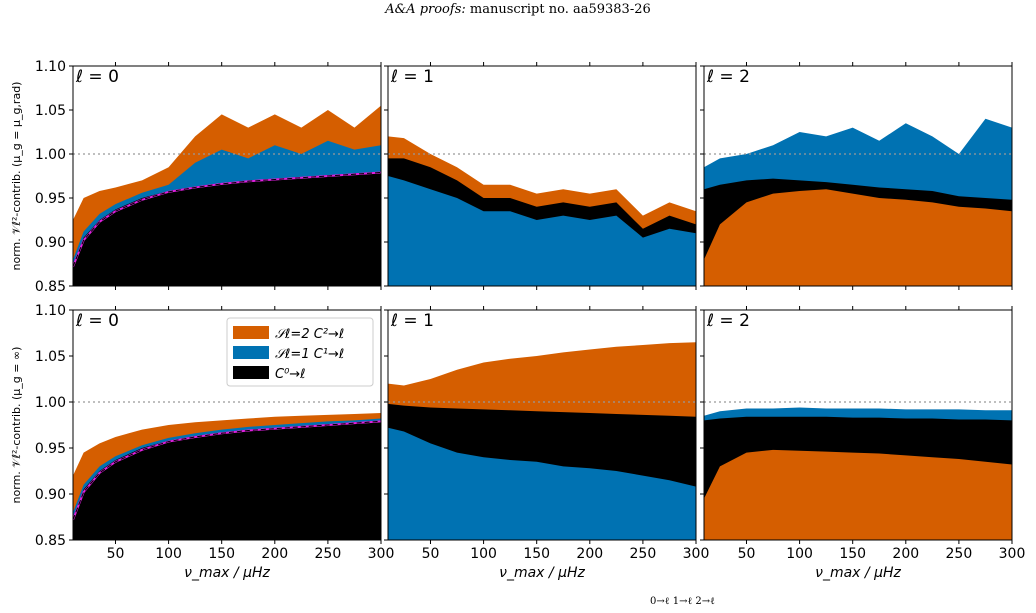  I want to click on panel-top-middle: ℓ = 1, so click(540, 176).